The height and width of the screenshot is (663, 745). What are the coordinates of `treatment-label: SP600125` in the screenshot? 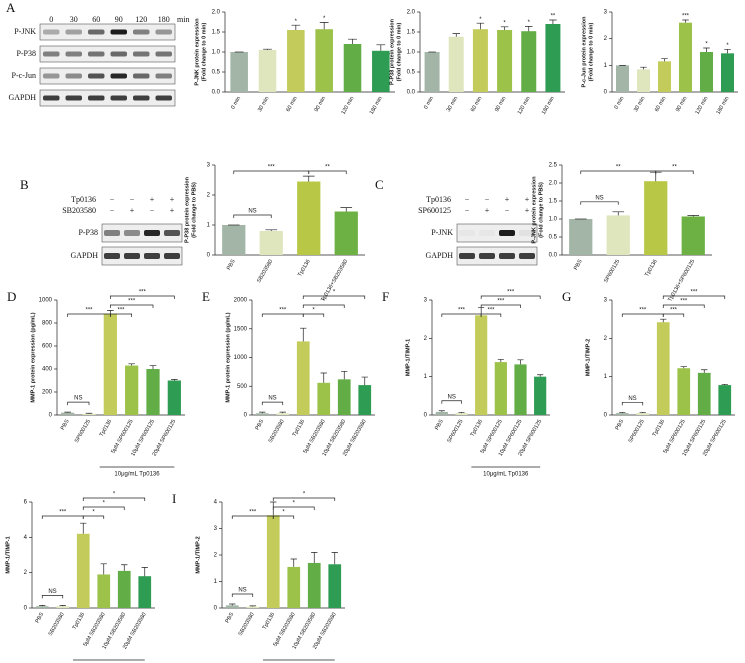 It's located at (434, 210).